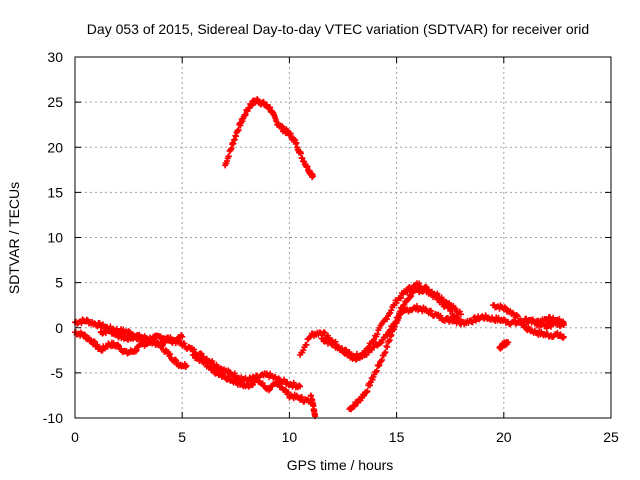 Image resolution: width=640 pixels, height=480 pixels. I want to click on series-arc-rise-a, so click(380, 321).